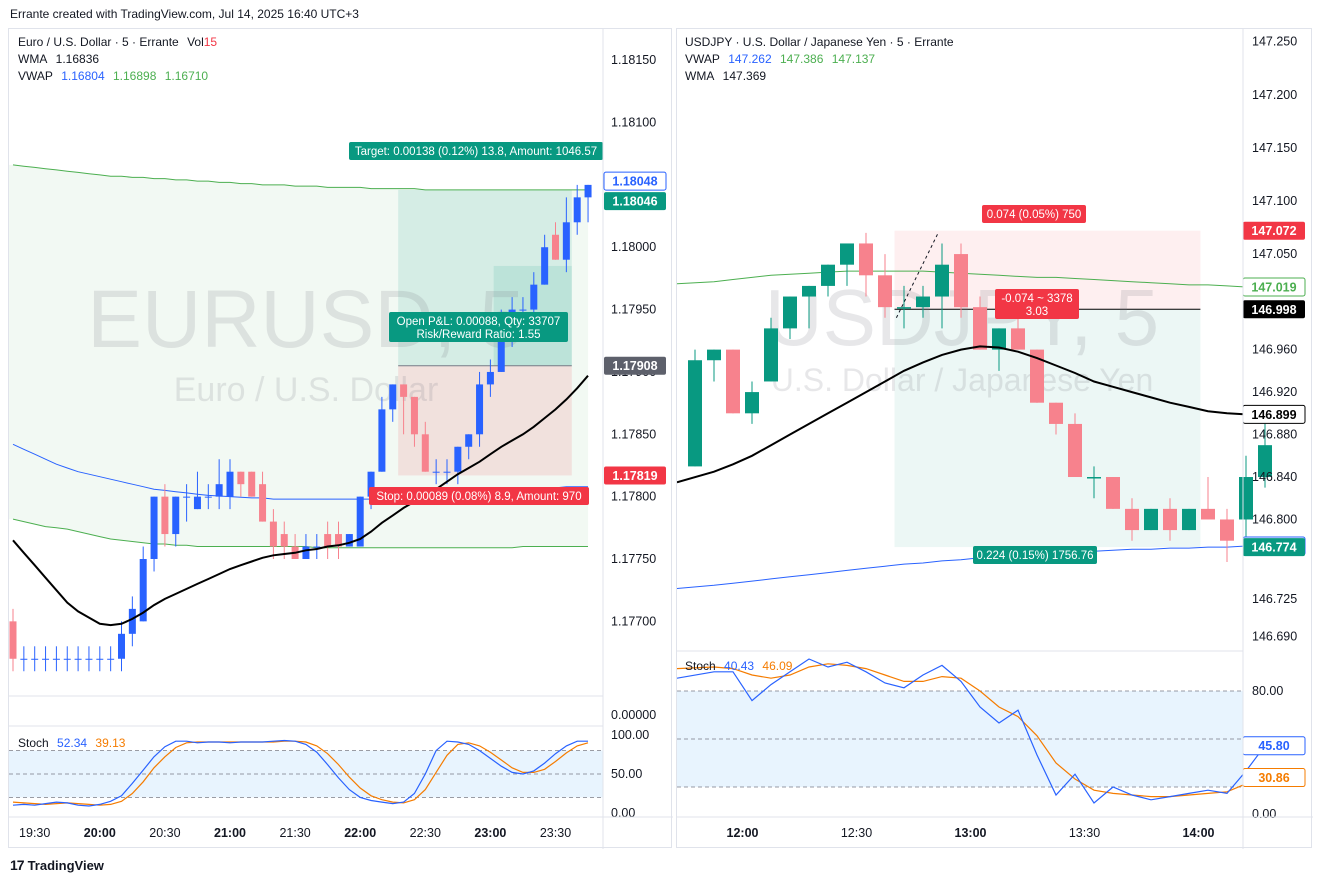 The image size is (1322, 884). Describe the element at coordinates (1036, 299) in the screenshot. I see `usdjpy-open-pnl-label: -0.074 ~ 3378` at that location.